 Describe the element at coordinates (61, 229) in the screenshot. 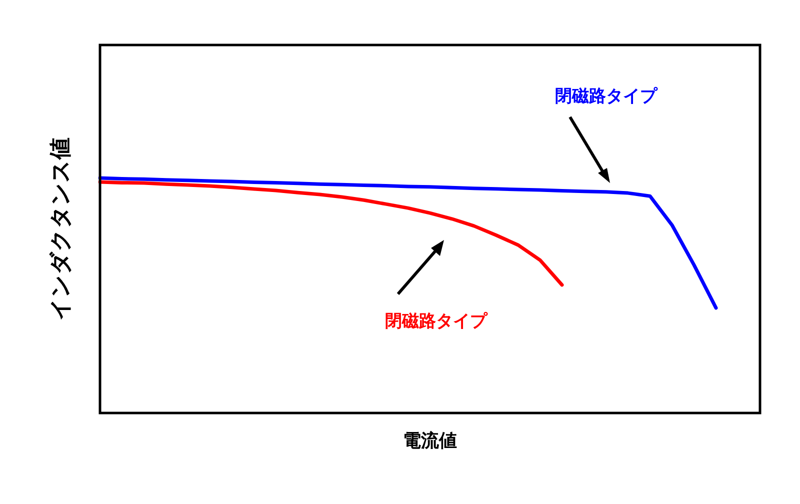

I see `y-axis-title: インダクタンス値` at that location.